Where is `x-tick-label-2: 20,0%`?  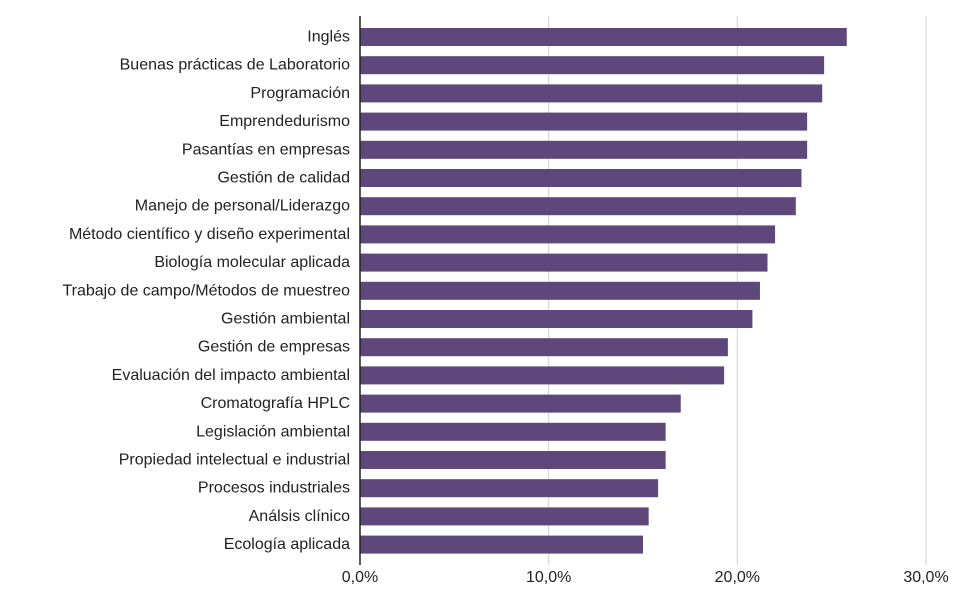 x-tick-label-2: 20,0% is located at coordinates (737, 577).